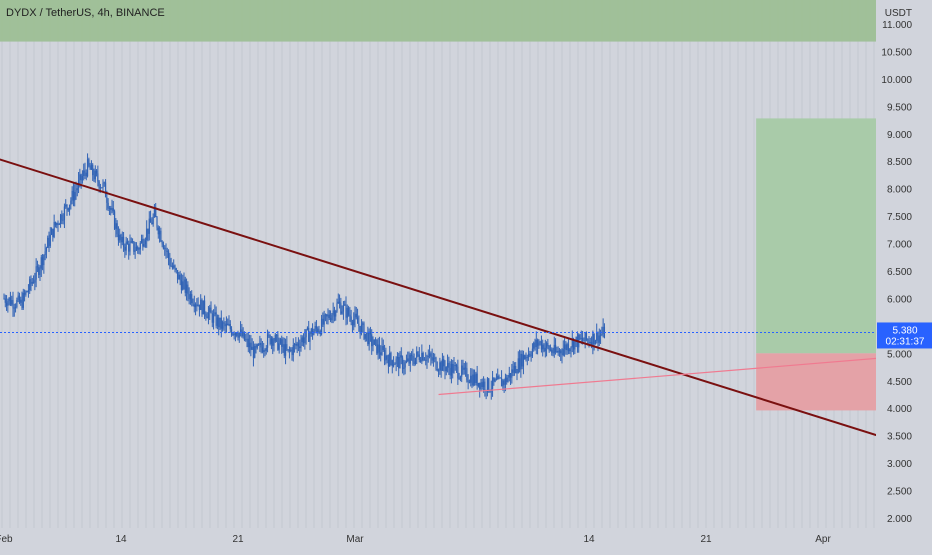 The image size is (932, 555). I want to click on price-tick-label: 7.000, so click(899, 245).